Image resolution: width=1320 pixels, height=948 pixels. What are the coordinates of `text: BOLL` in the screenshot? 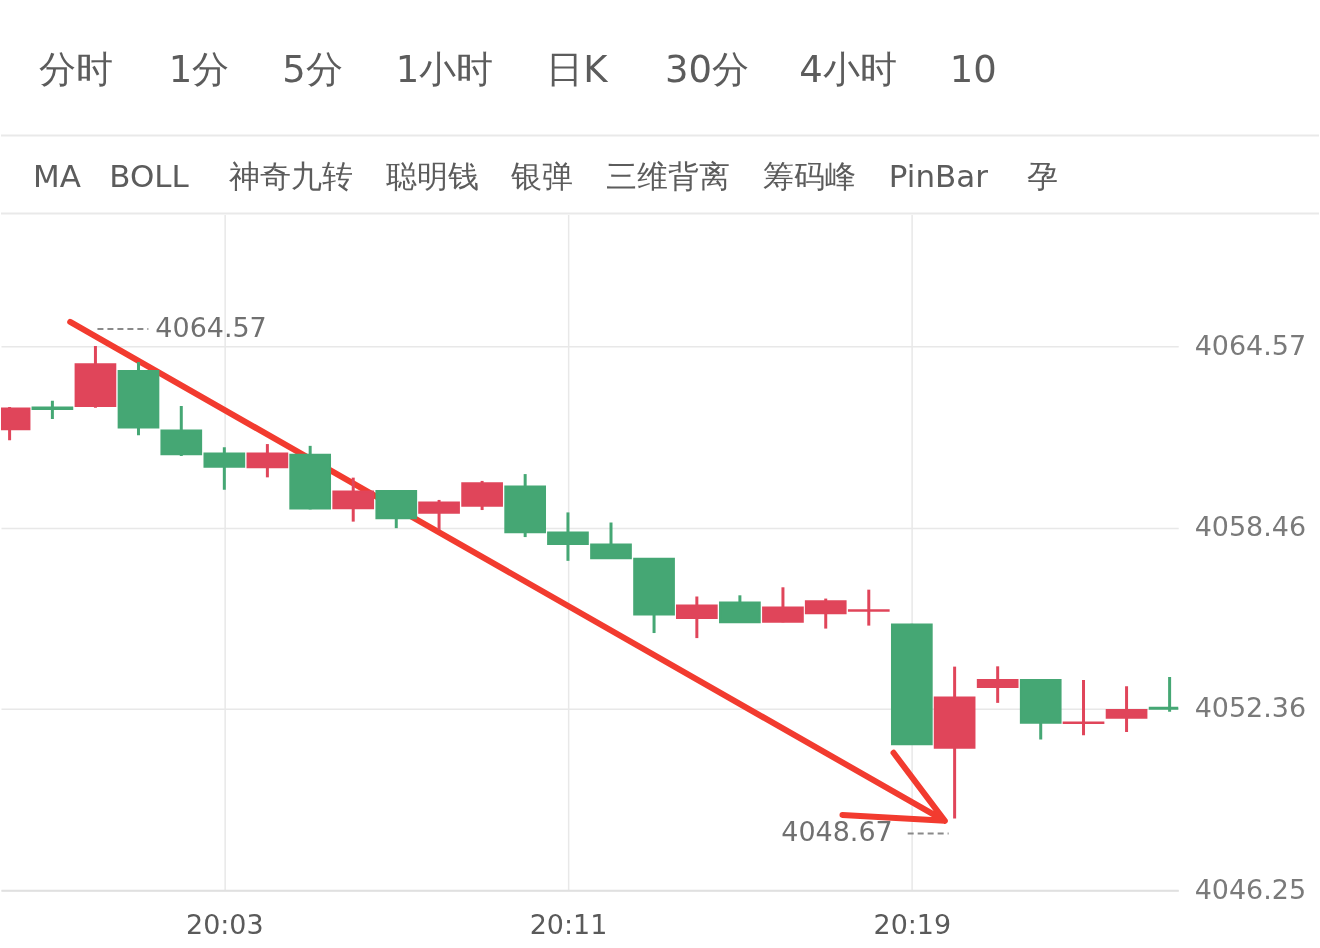 It's located at (149, 176).